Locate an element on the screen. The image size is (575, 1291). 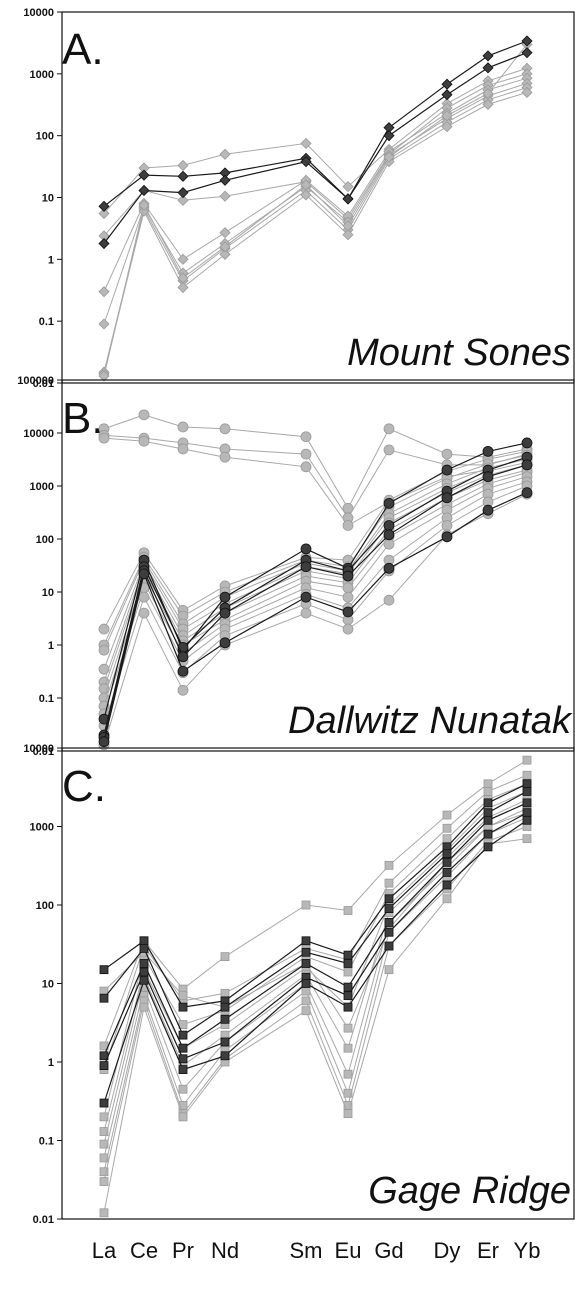
x-tick-label-la: La is located at coordinates (104, 1250).